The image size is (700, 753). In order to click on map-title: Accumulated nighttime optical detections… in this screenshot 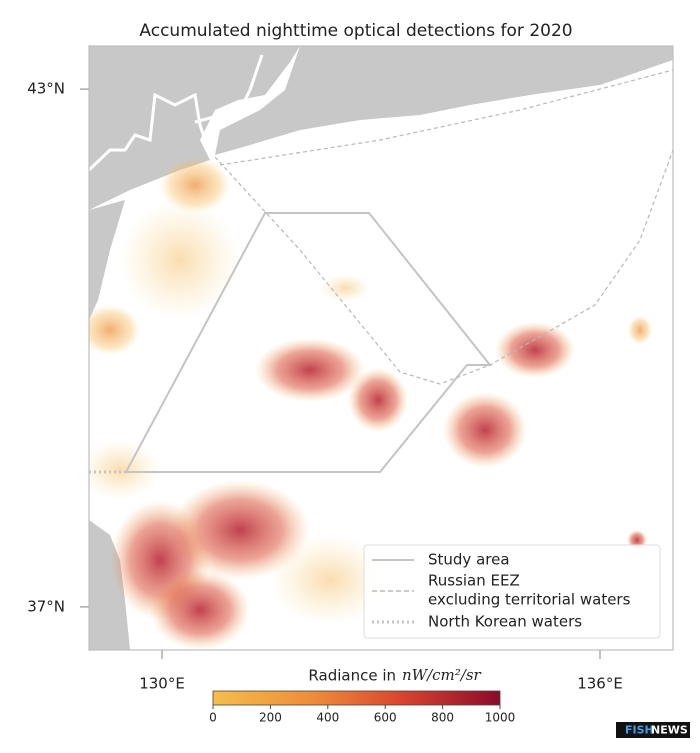, I will do `click(355, 31)`.